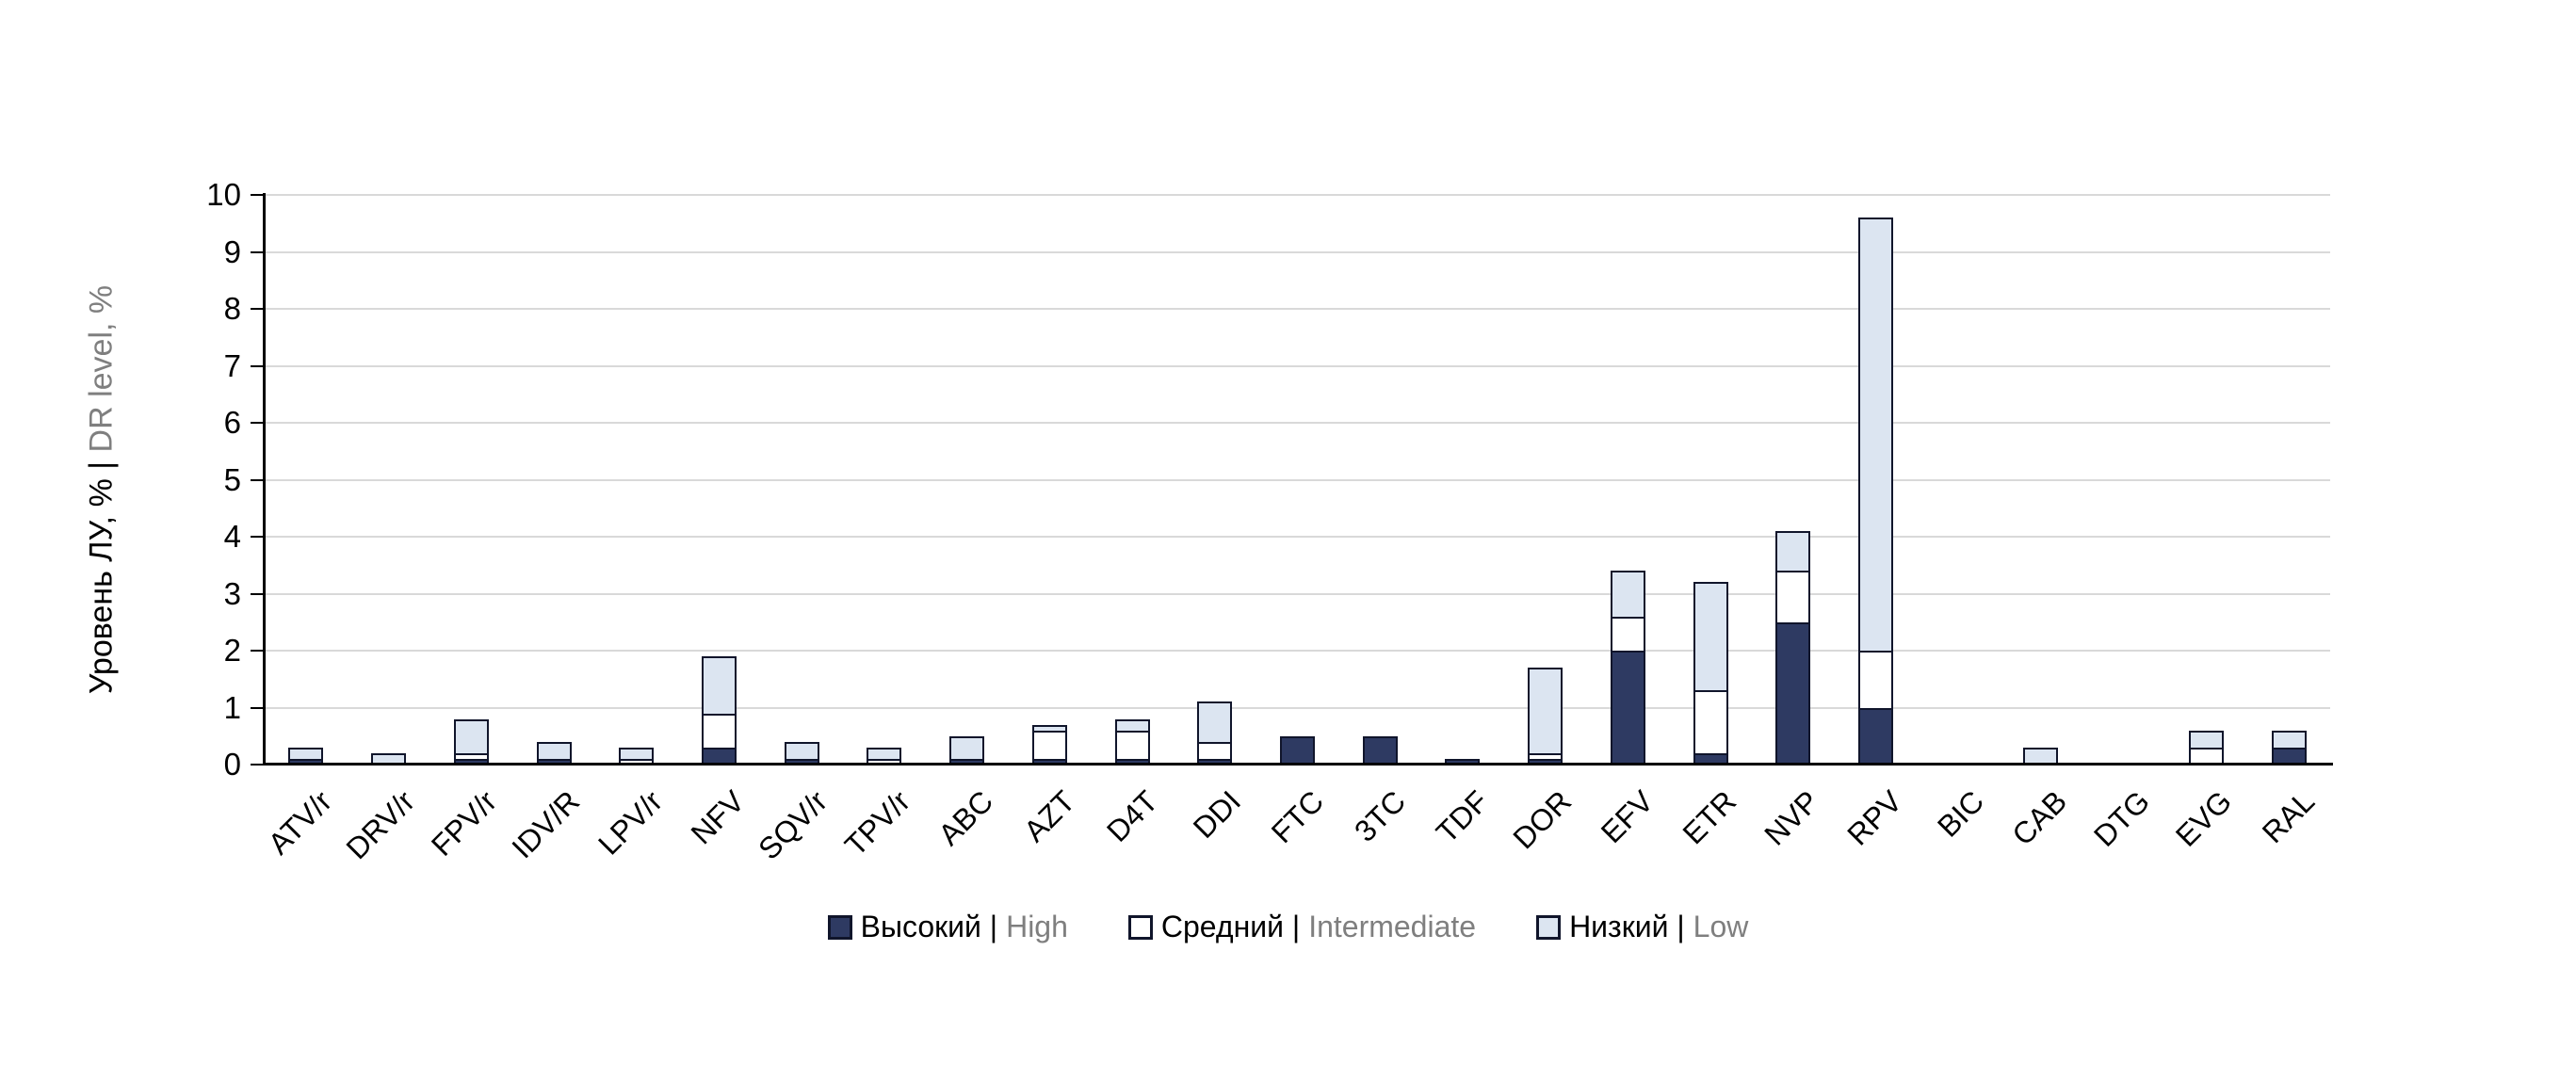  What do you see at coordinates (232, 707) in the screenshot?
I see `y-tick-label-1: 1` at bounding box center [232, 707].